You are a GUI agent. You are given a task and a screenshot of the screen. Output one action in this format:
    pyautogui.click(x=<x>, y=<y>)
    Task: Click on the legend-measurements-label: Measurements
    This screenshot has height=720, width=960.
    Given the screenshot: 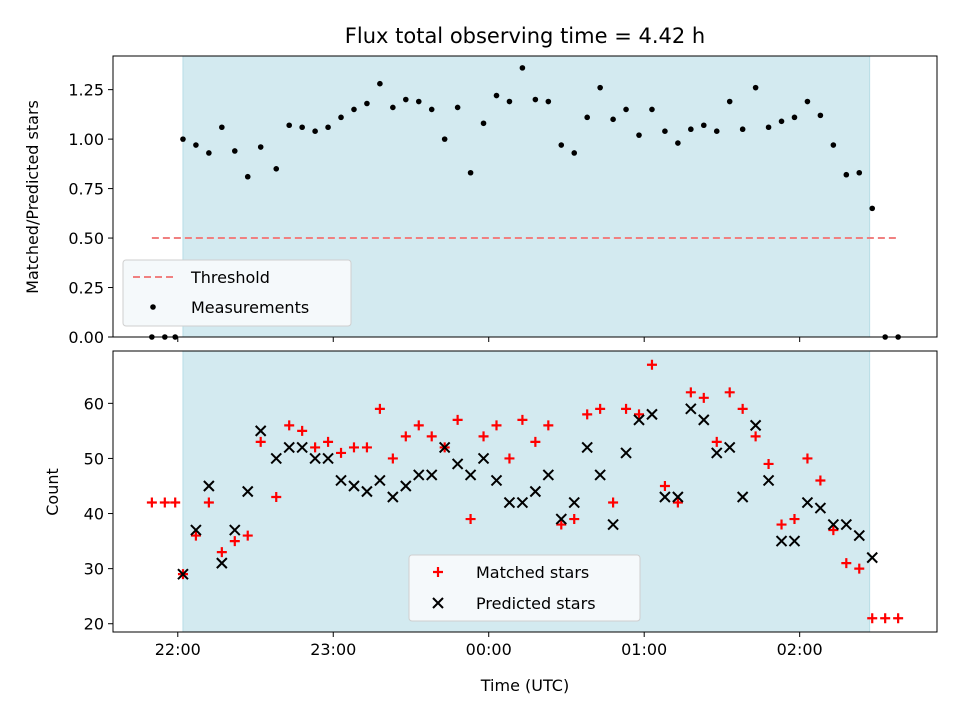 What is the action you would take?
    pyautogui.click(x=250, y=307)
    